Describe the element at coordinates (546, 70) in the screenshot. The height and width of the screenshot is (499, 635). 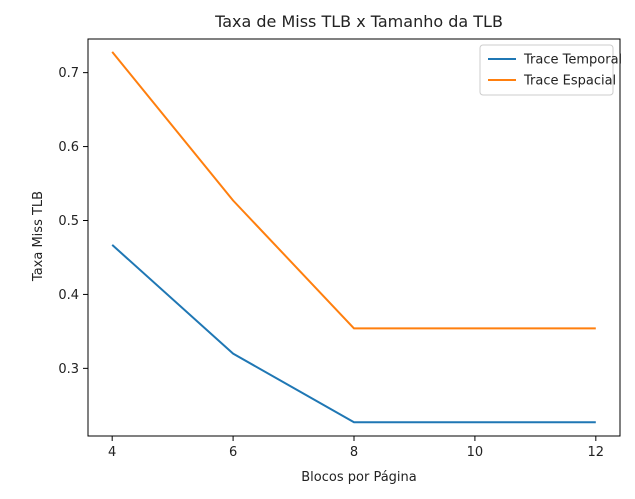
I see `legend-box` at that location.